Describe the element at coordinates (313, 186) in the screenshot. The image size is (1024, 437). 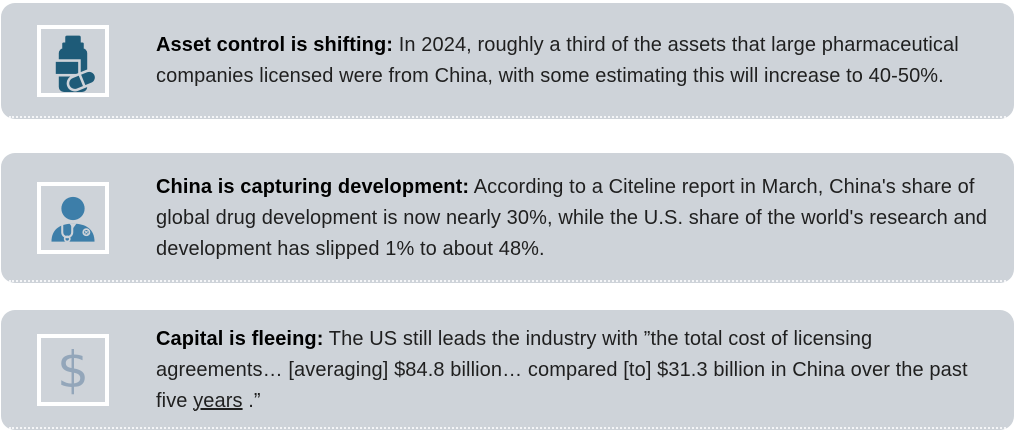
I see `card-title: China is capturing development:` at that location.